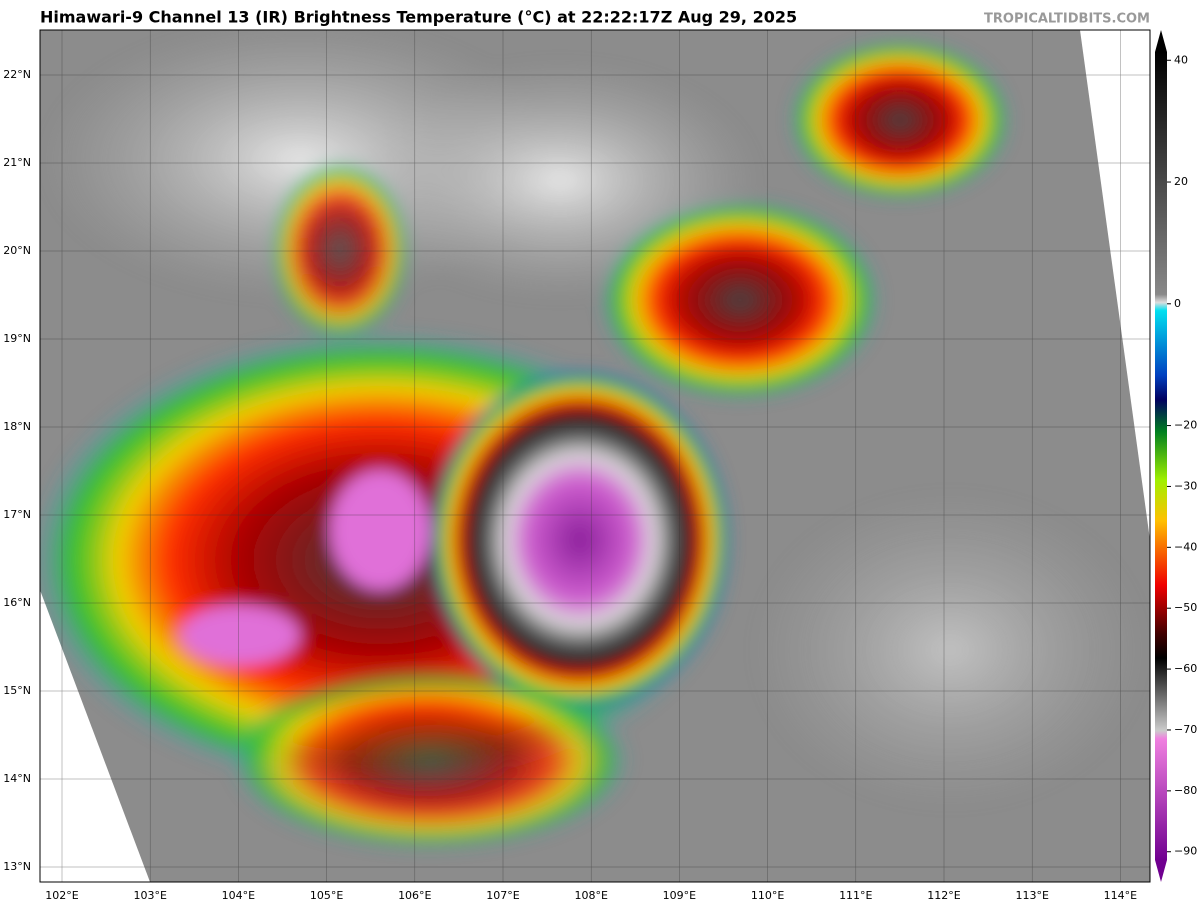  Describe the element at coordinates (1161, 871) in the screenshot. I see `colorbar-bottom` at that location.